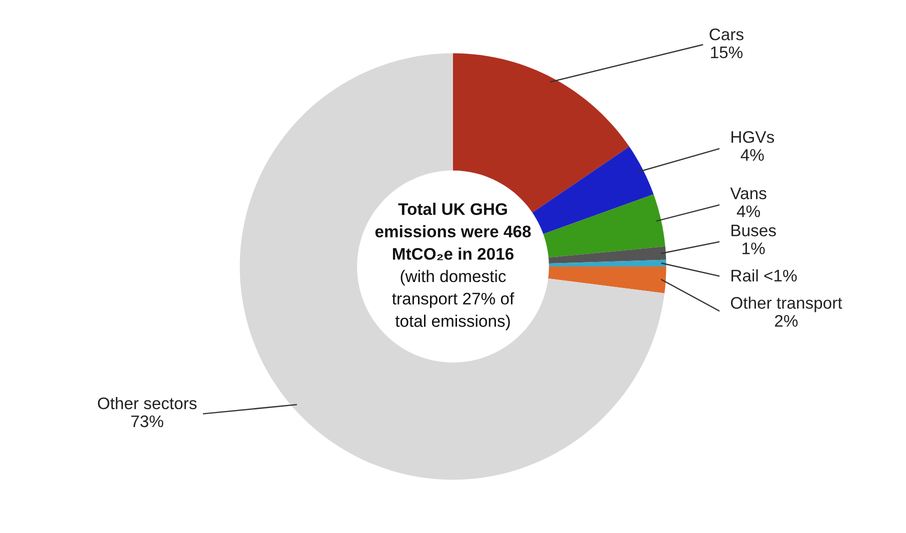  Describe the element at coordinates (754, 230) in the screenshot. I see `slice-label: Buses` at that location.